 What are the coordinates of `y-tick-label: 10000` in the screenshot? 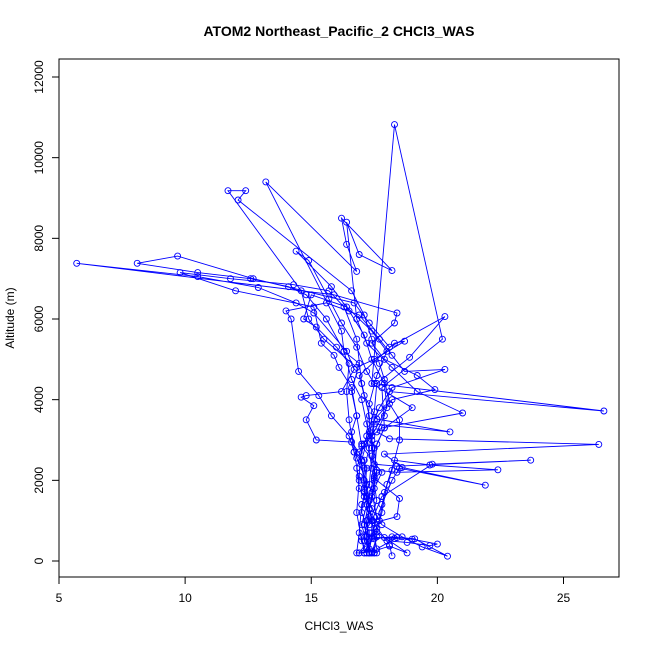 It's located at (39, 158).